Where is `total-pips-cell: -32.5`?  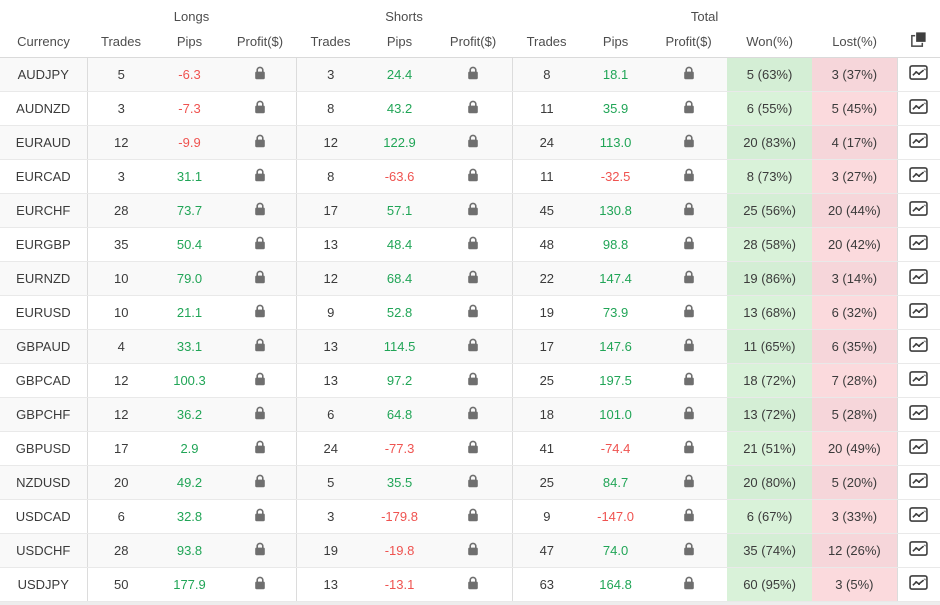
total-pips-cell: -32.5 is located at coordinates (616, 176).